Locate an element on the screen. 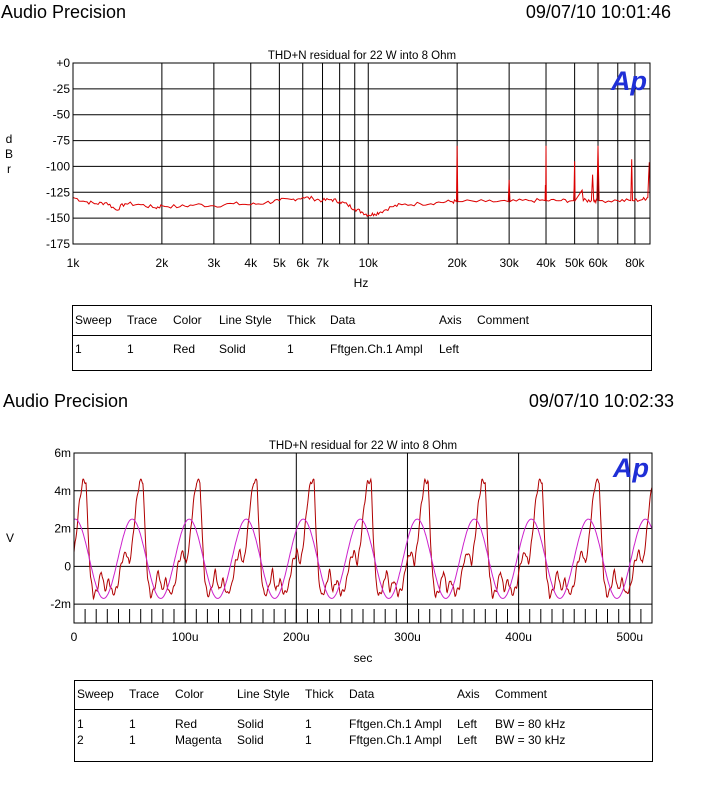  panel1-header-title: Audio Precision is located at coordinates (64, 12).